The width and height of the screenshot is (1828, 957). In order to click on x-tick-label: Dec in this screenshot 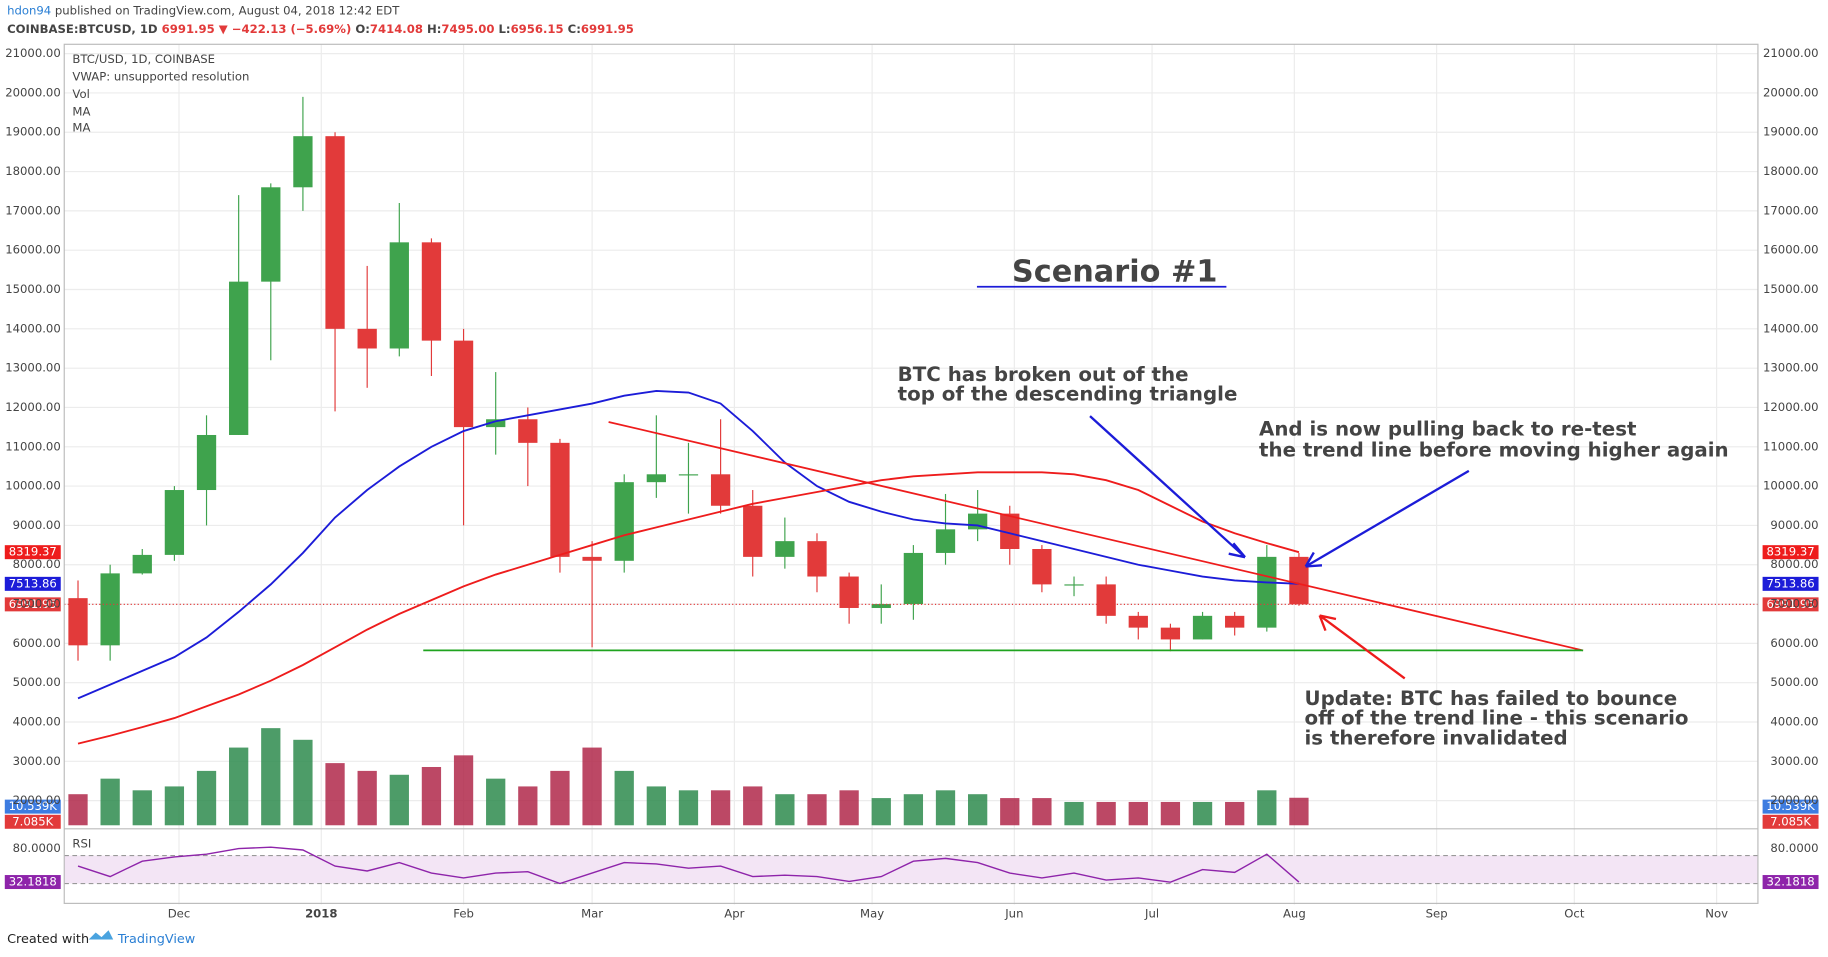, I will do `click(179, 913)`.